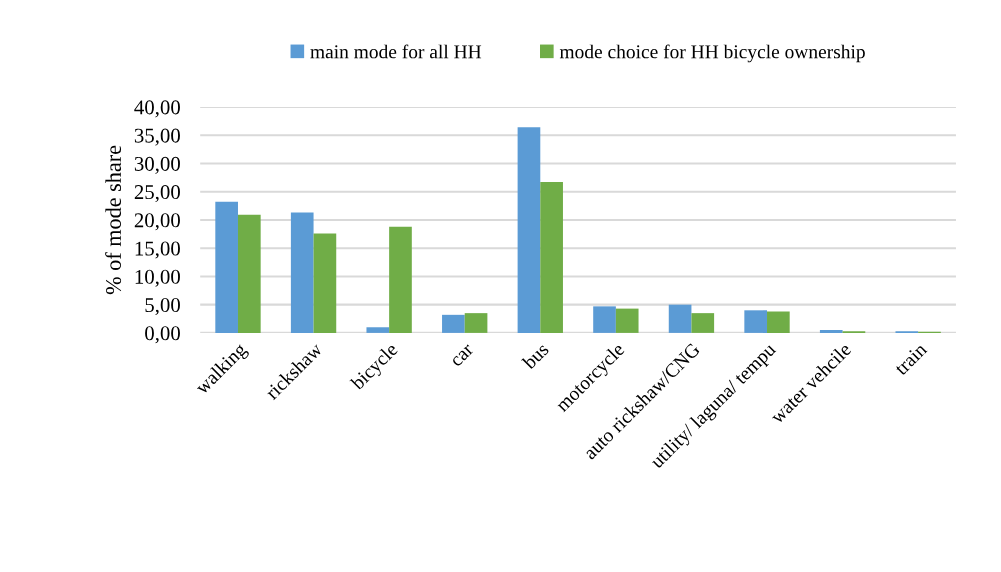  What do you see at coordinates (712, 53) in the screenshot?
I see `legend-label: mode choice for HH bicycle ownership` at bounding box center [712, 53].